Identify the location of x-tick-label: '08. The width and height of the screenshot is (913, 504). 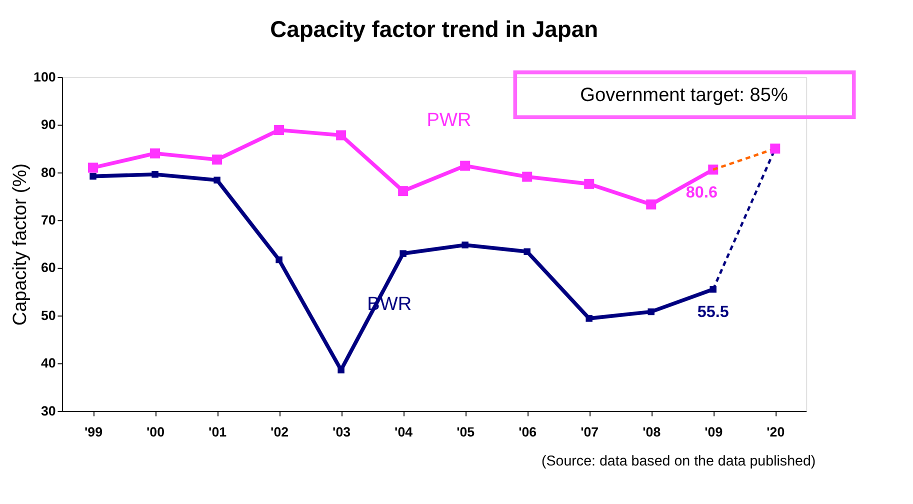
(652, 432).